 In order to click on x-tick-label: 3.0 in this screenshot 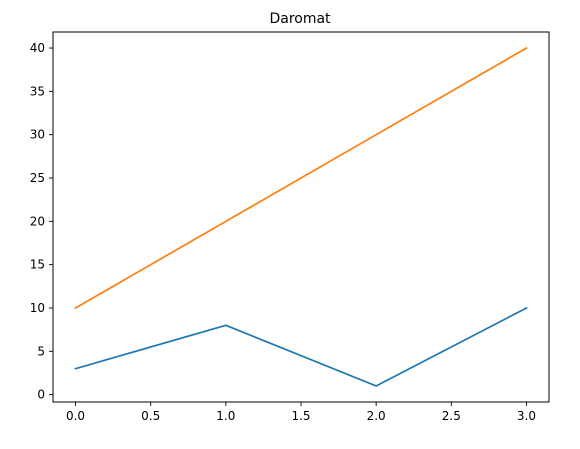, I will do `click(526, 416)`.